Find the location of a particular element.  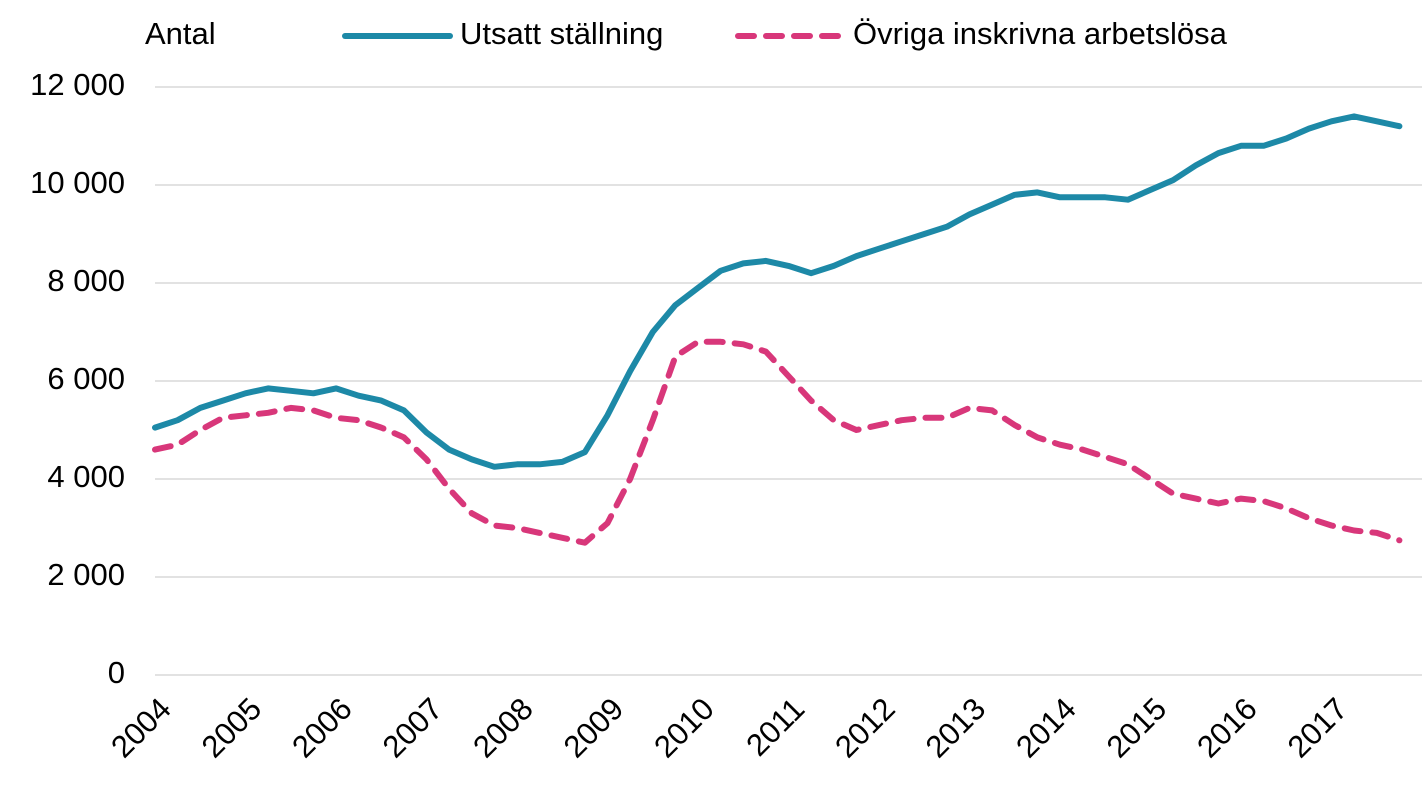

y-tick-label: 6 000 is located at coordinates (86, 378).